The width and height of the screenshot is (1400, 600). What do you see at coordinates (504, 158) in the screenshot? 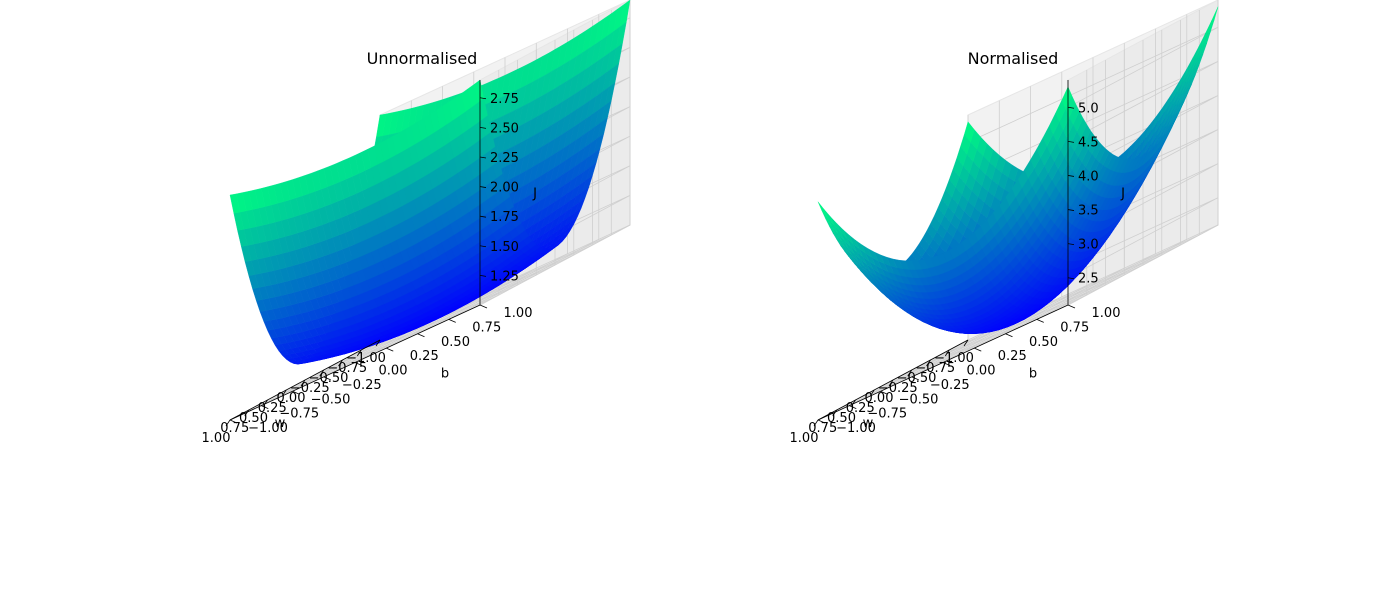
I see `z-tick-label: 2.25` at bounding box center [504, 158].